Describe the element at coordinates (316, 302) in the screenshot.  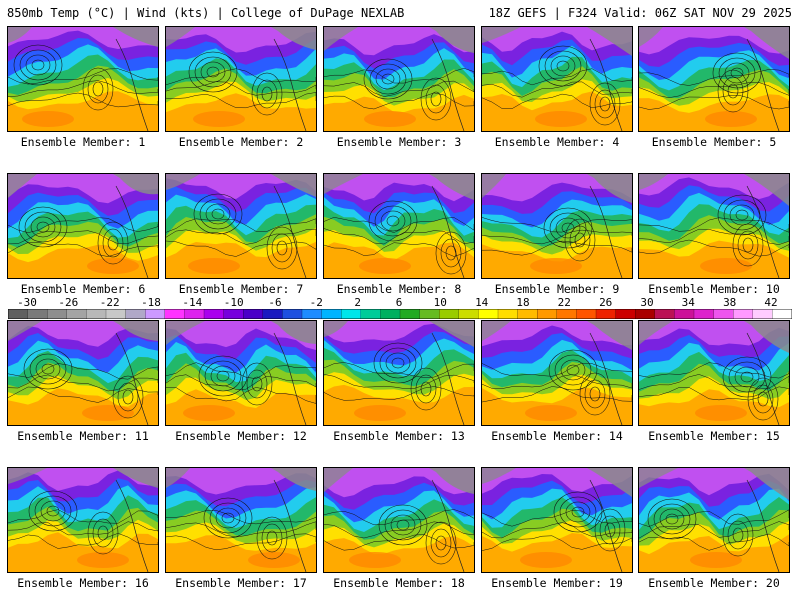
I see `colorbar-tick-label: -2` at that location.